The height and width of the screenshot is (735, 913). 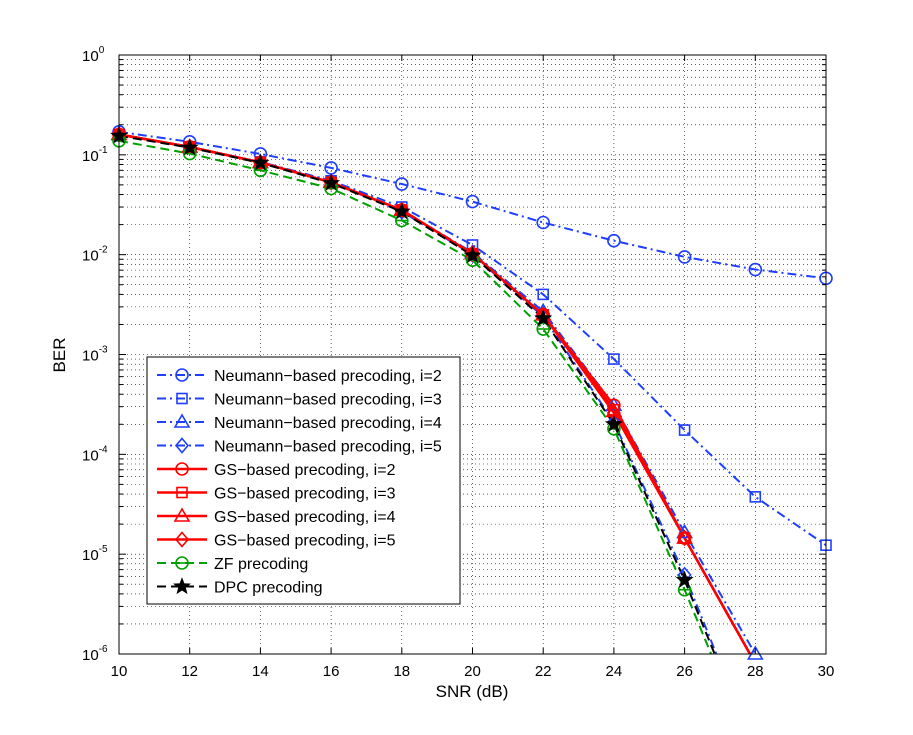 What do you see at coordinates (328, 376) in the screenshot?
I see `legend-label-0: Neumann−based precoding, i=2` at bounding box center [328, 376].